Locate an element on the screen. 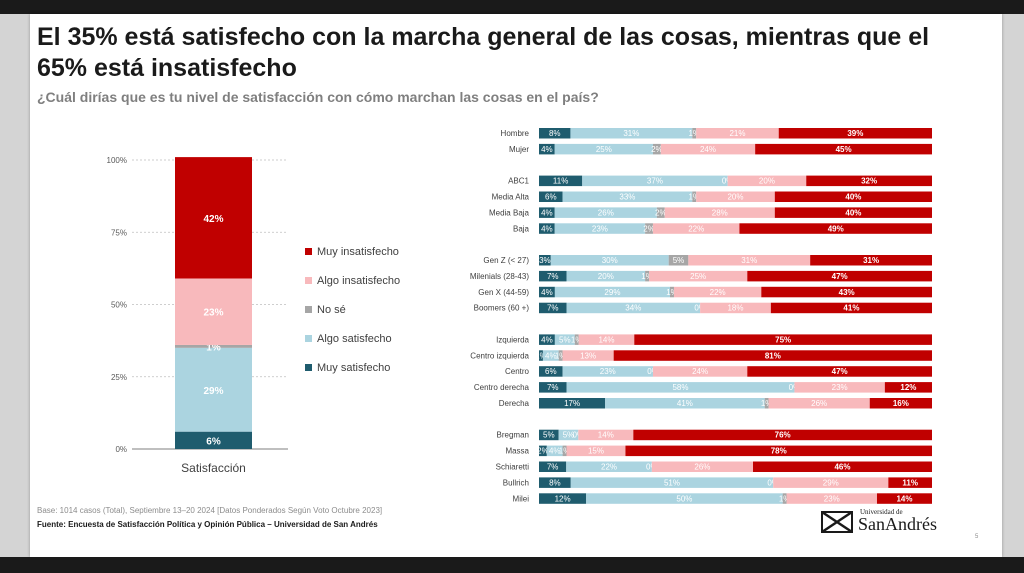 The image size is (1024, 573). row-label: Schiaretti is located at coordinates (513, 467).